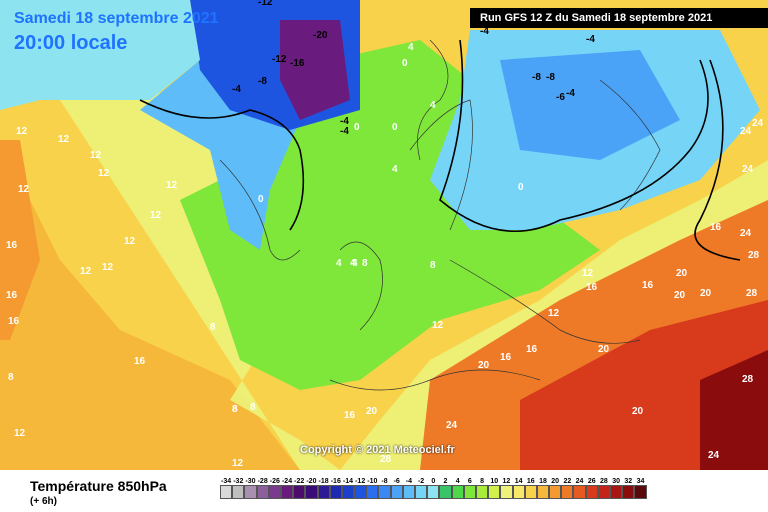 The height and width of the screenshot is (512, 768). What do you see at coordinates (348, 481) in the screenshot?
I see `scale-tick-label: -14` at bounding box center [348, 481].